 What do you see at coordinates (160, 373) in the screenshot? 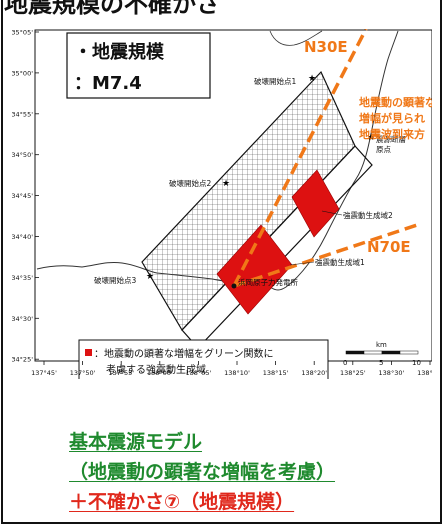
I see `lon-tick-label: 138°00'` at bounding box center [160, 373].